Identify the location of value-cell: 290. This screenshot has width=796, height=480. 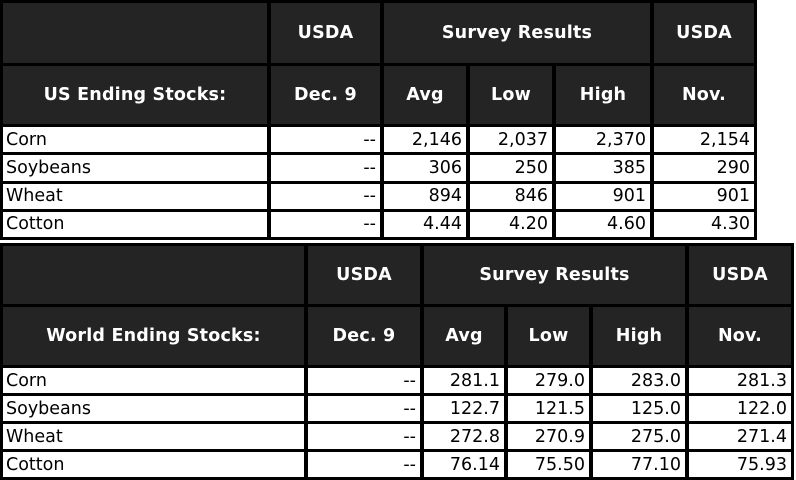
(704, 168).